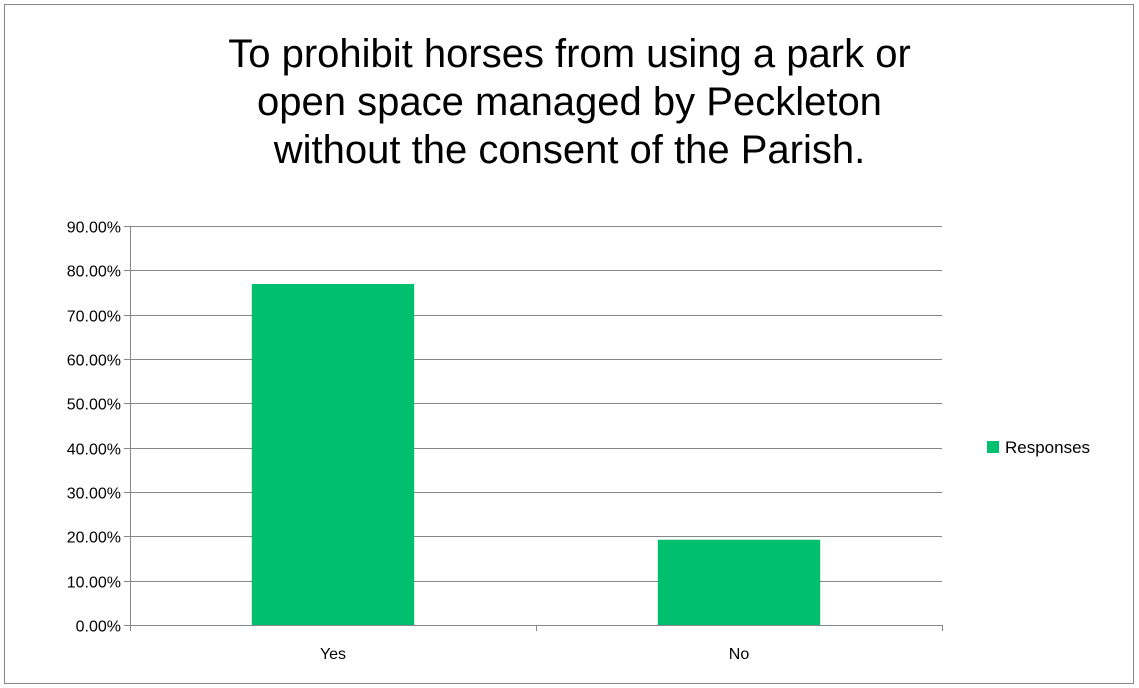 Image resolution: width=1139 pixels, height=688 pixels. I want to click on y-tick-label: 70.00%, so click(94, 317).